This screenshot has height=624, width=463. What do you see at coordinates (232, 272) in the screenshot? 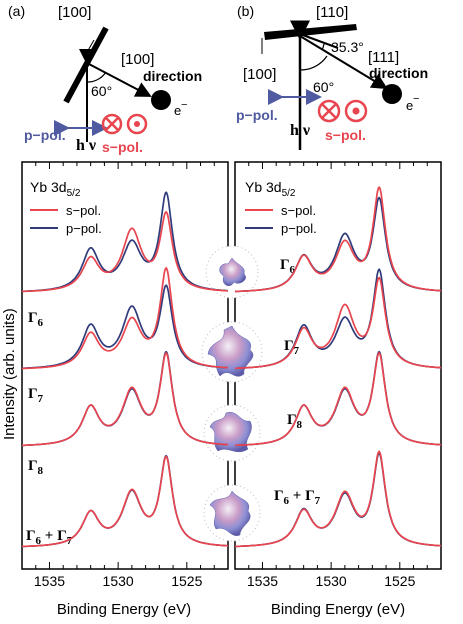
I see `orbital-gamma6-icon` at bounding box center [232, 272].